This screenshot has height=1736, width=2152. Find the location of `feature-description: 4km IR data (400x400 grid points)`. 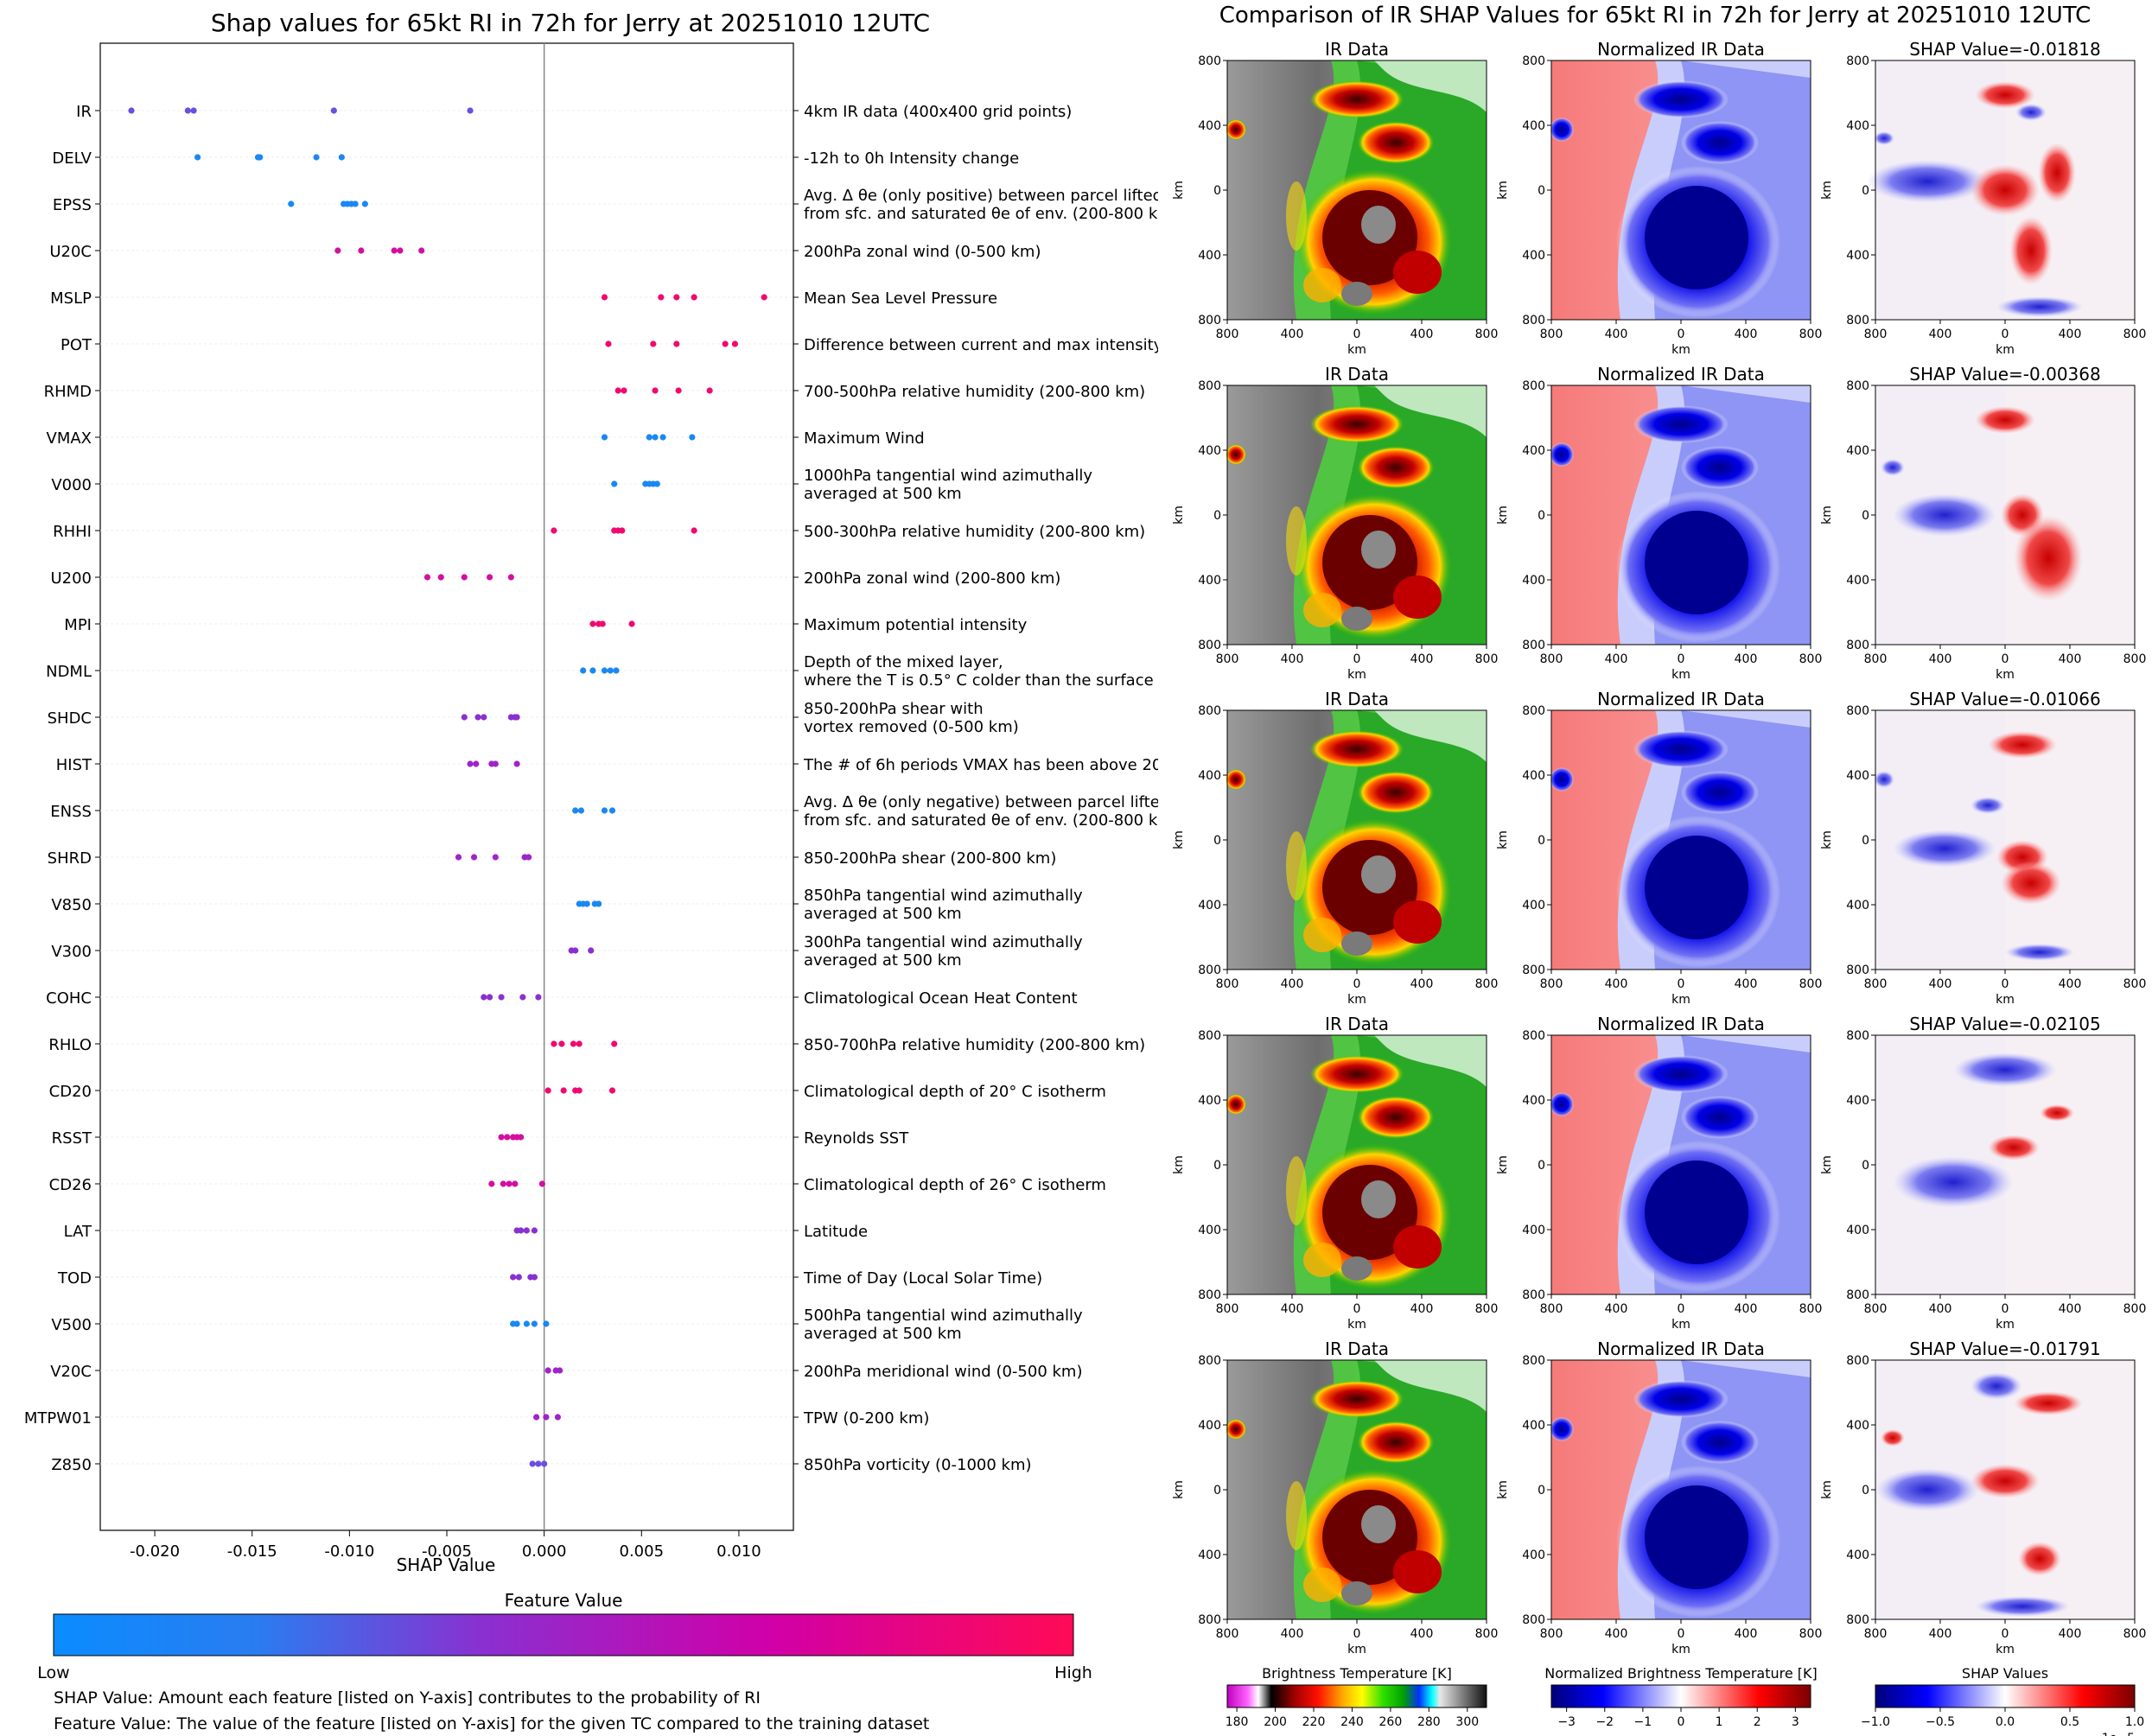

feature-description: 4km IR data (400x400 grid points) is located at coordinates (938, 112).